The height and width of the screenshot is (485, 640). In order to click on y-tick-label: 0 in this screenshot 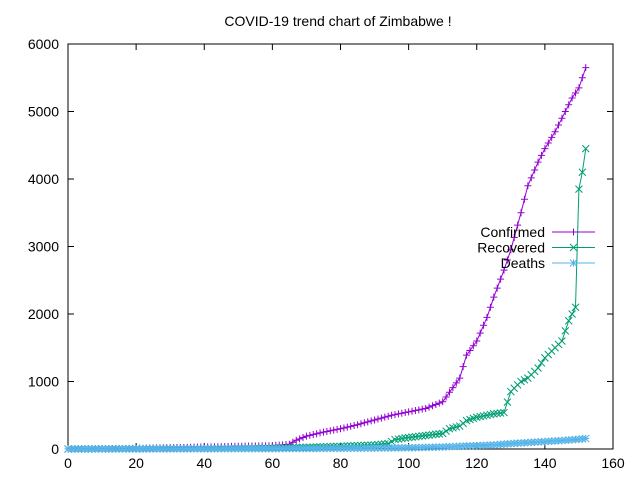, I will do `click(55, 449)`.